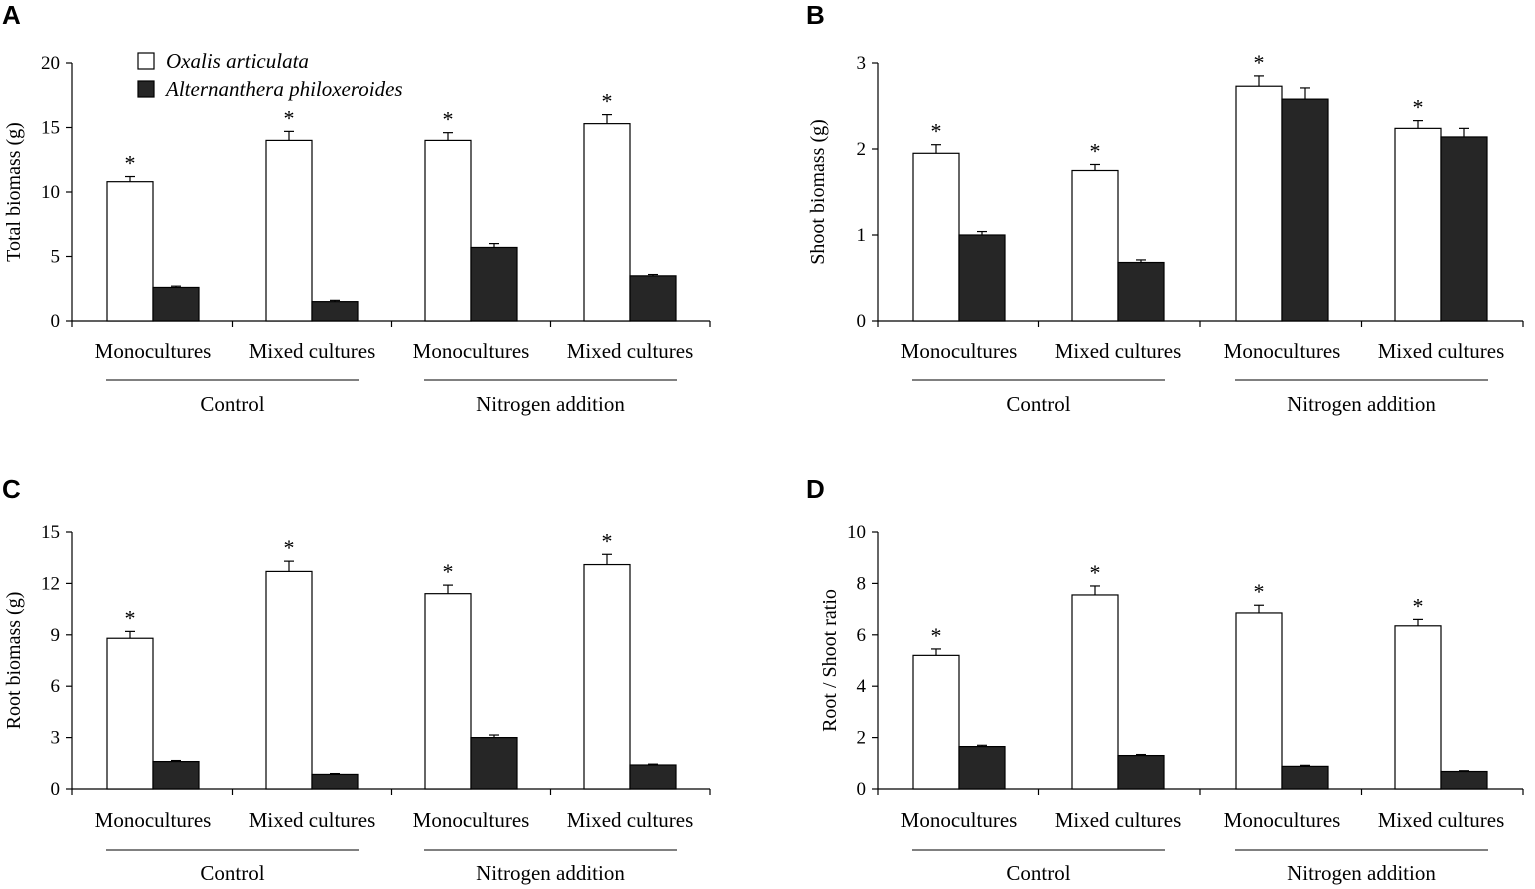 Image resolution: width=1535 pixels, height=889 pixels. Describe the element at coordinates (50, 63) in the screenshot. I see `y-tick-label: 20` at that location.